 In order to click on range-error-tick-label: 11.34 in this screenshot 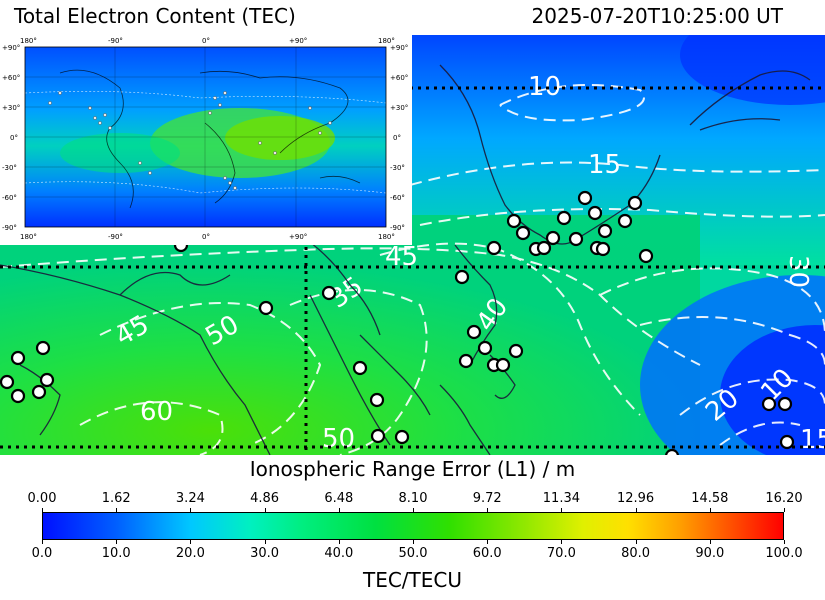, I will do `click(561, 498)`.